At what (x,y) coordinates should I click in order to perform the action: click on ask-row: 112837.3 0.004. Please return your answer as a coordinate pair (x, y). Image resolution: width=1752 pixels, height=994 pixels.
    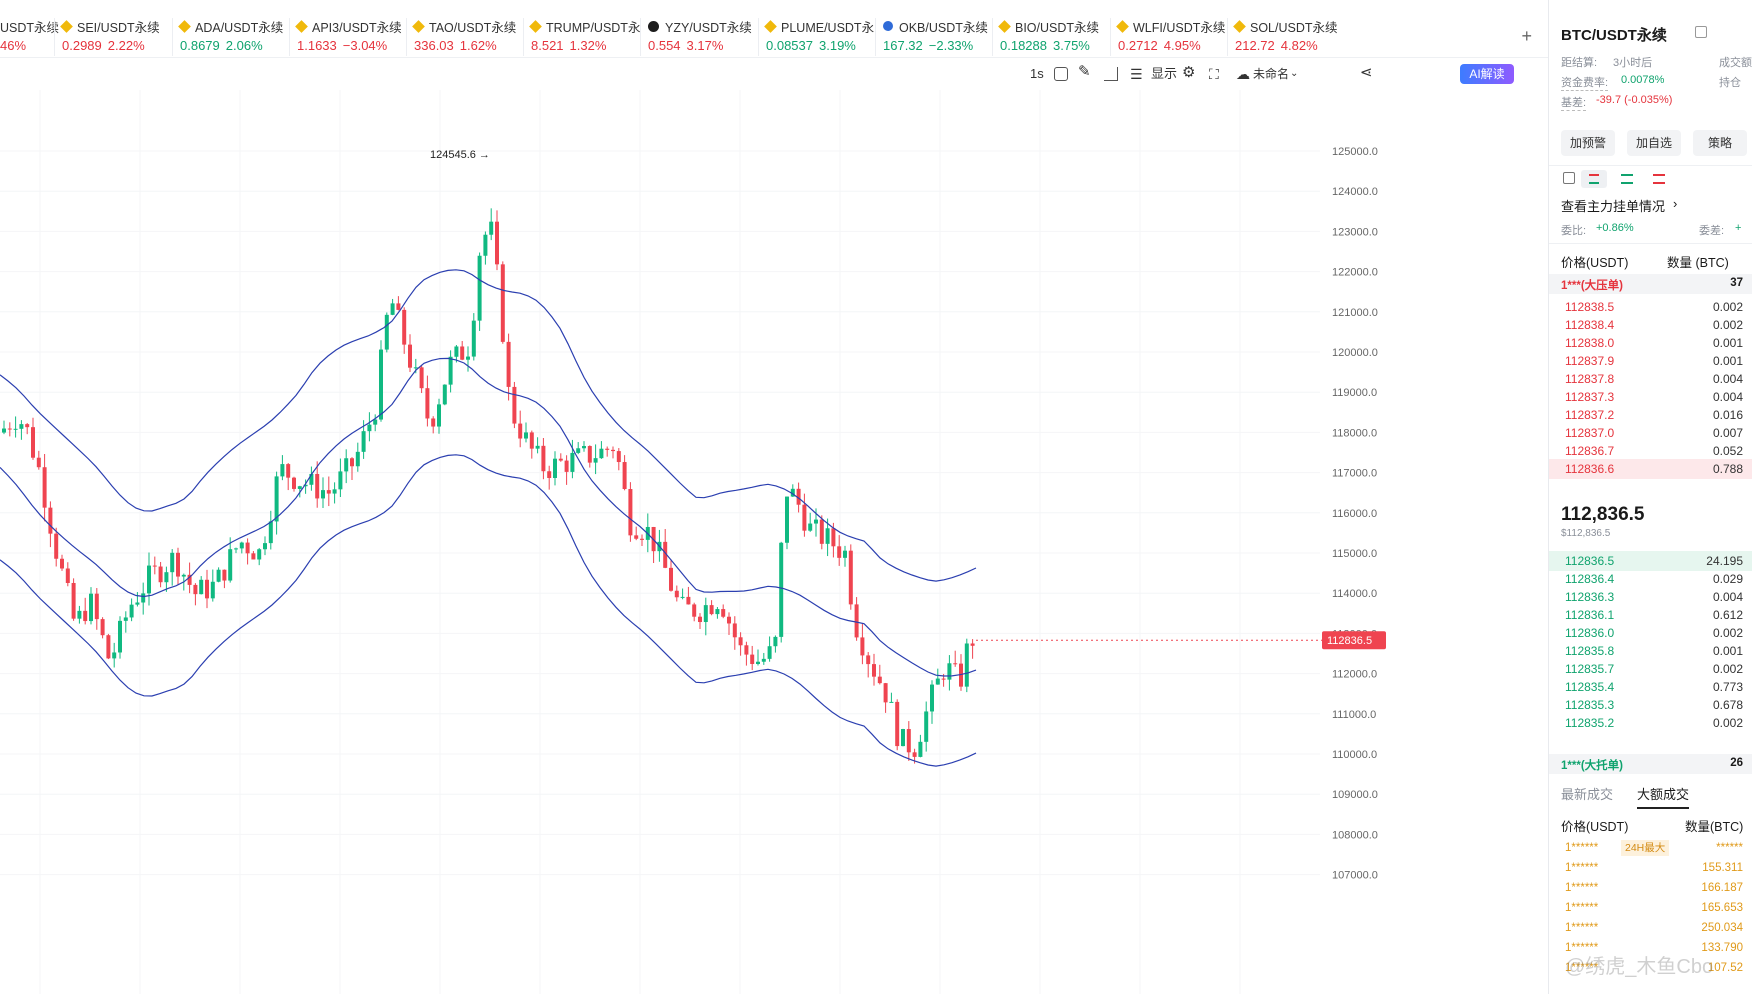
    Looking at the image, I should click on (1650, 397).